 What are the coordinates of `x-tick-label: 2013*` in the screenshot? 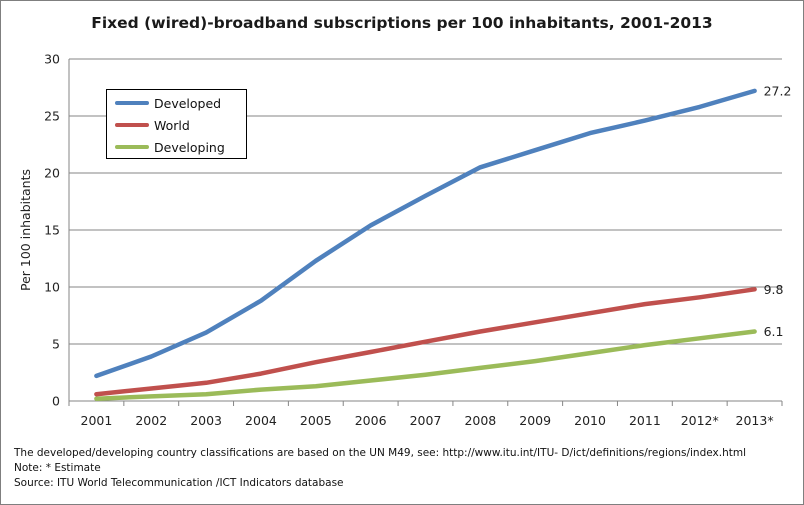 It's located at (755, 420).